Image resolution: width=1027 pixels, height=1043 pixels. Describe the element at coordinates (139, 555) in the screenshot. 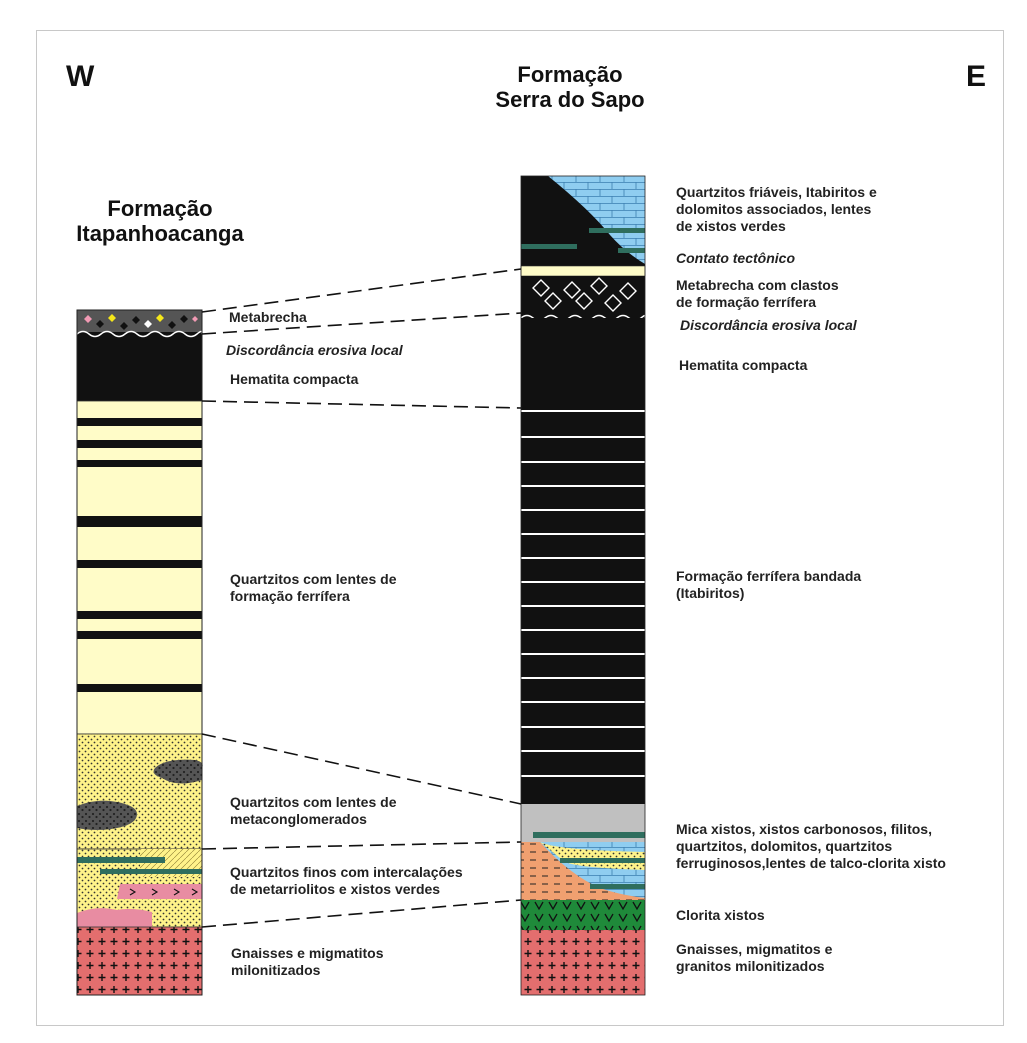

I see `west-iron-lenses` at that location.